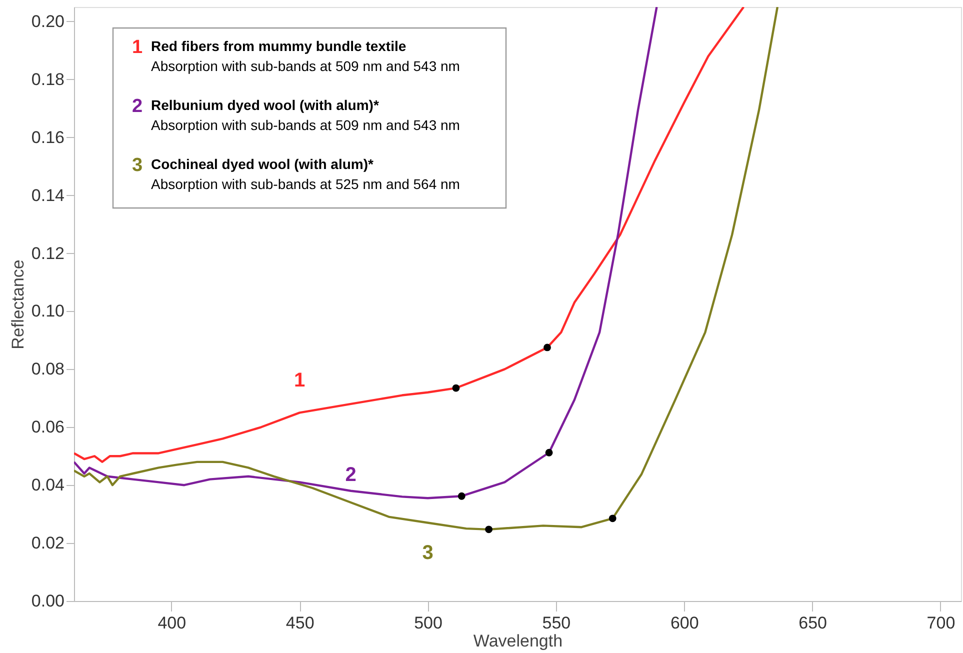 The height and width of the screenshot is (653, 963). Describe the element at coordinates (47, 21) in the screenshot. I see `y-tick-label: 0.20` at that location.